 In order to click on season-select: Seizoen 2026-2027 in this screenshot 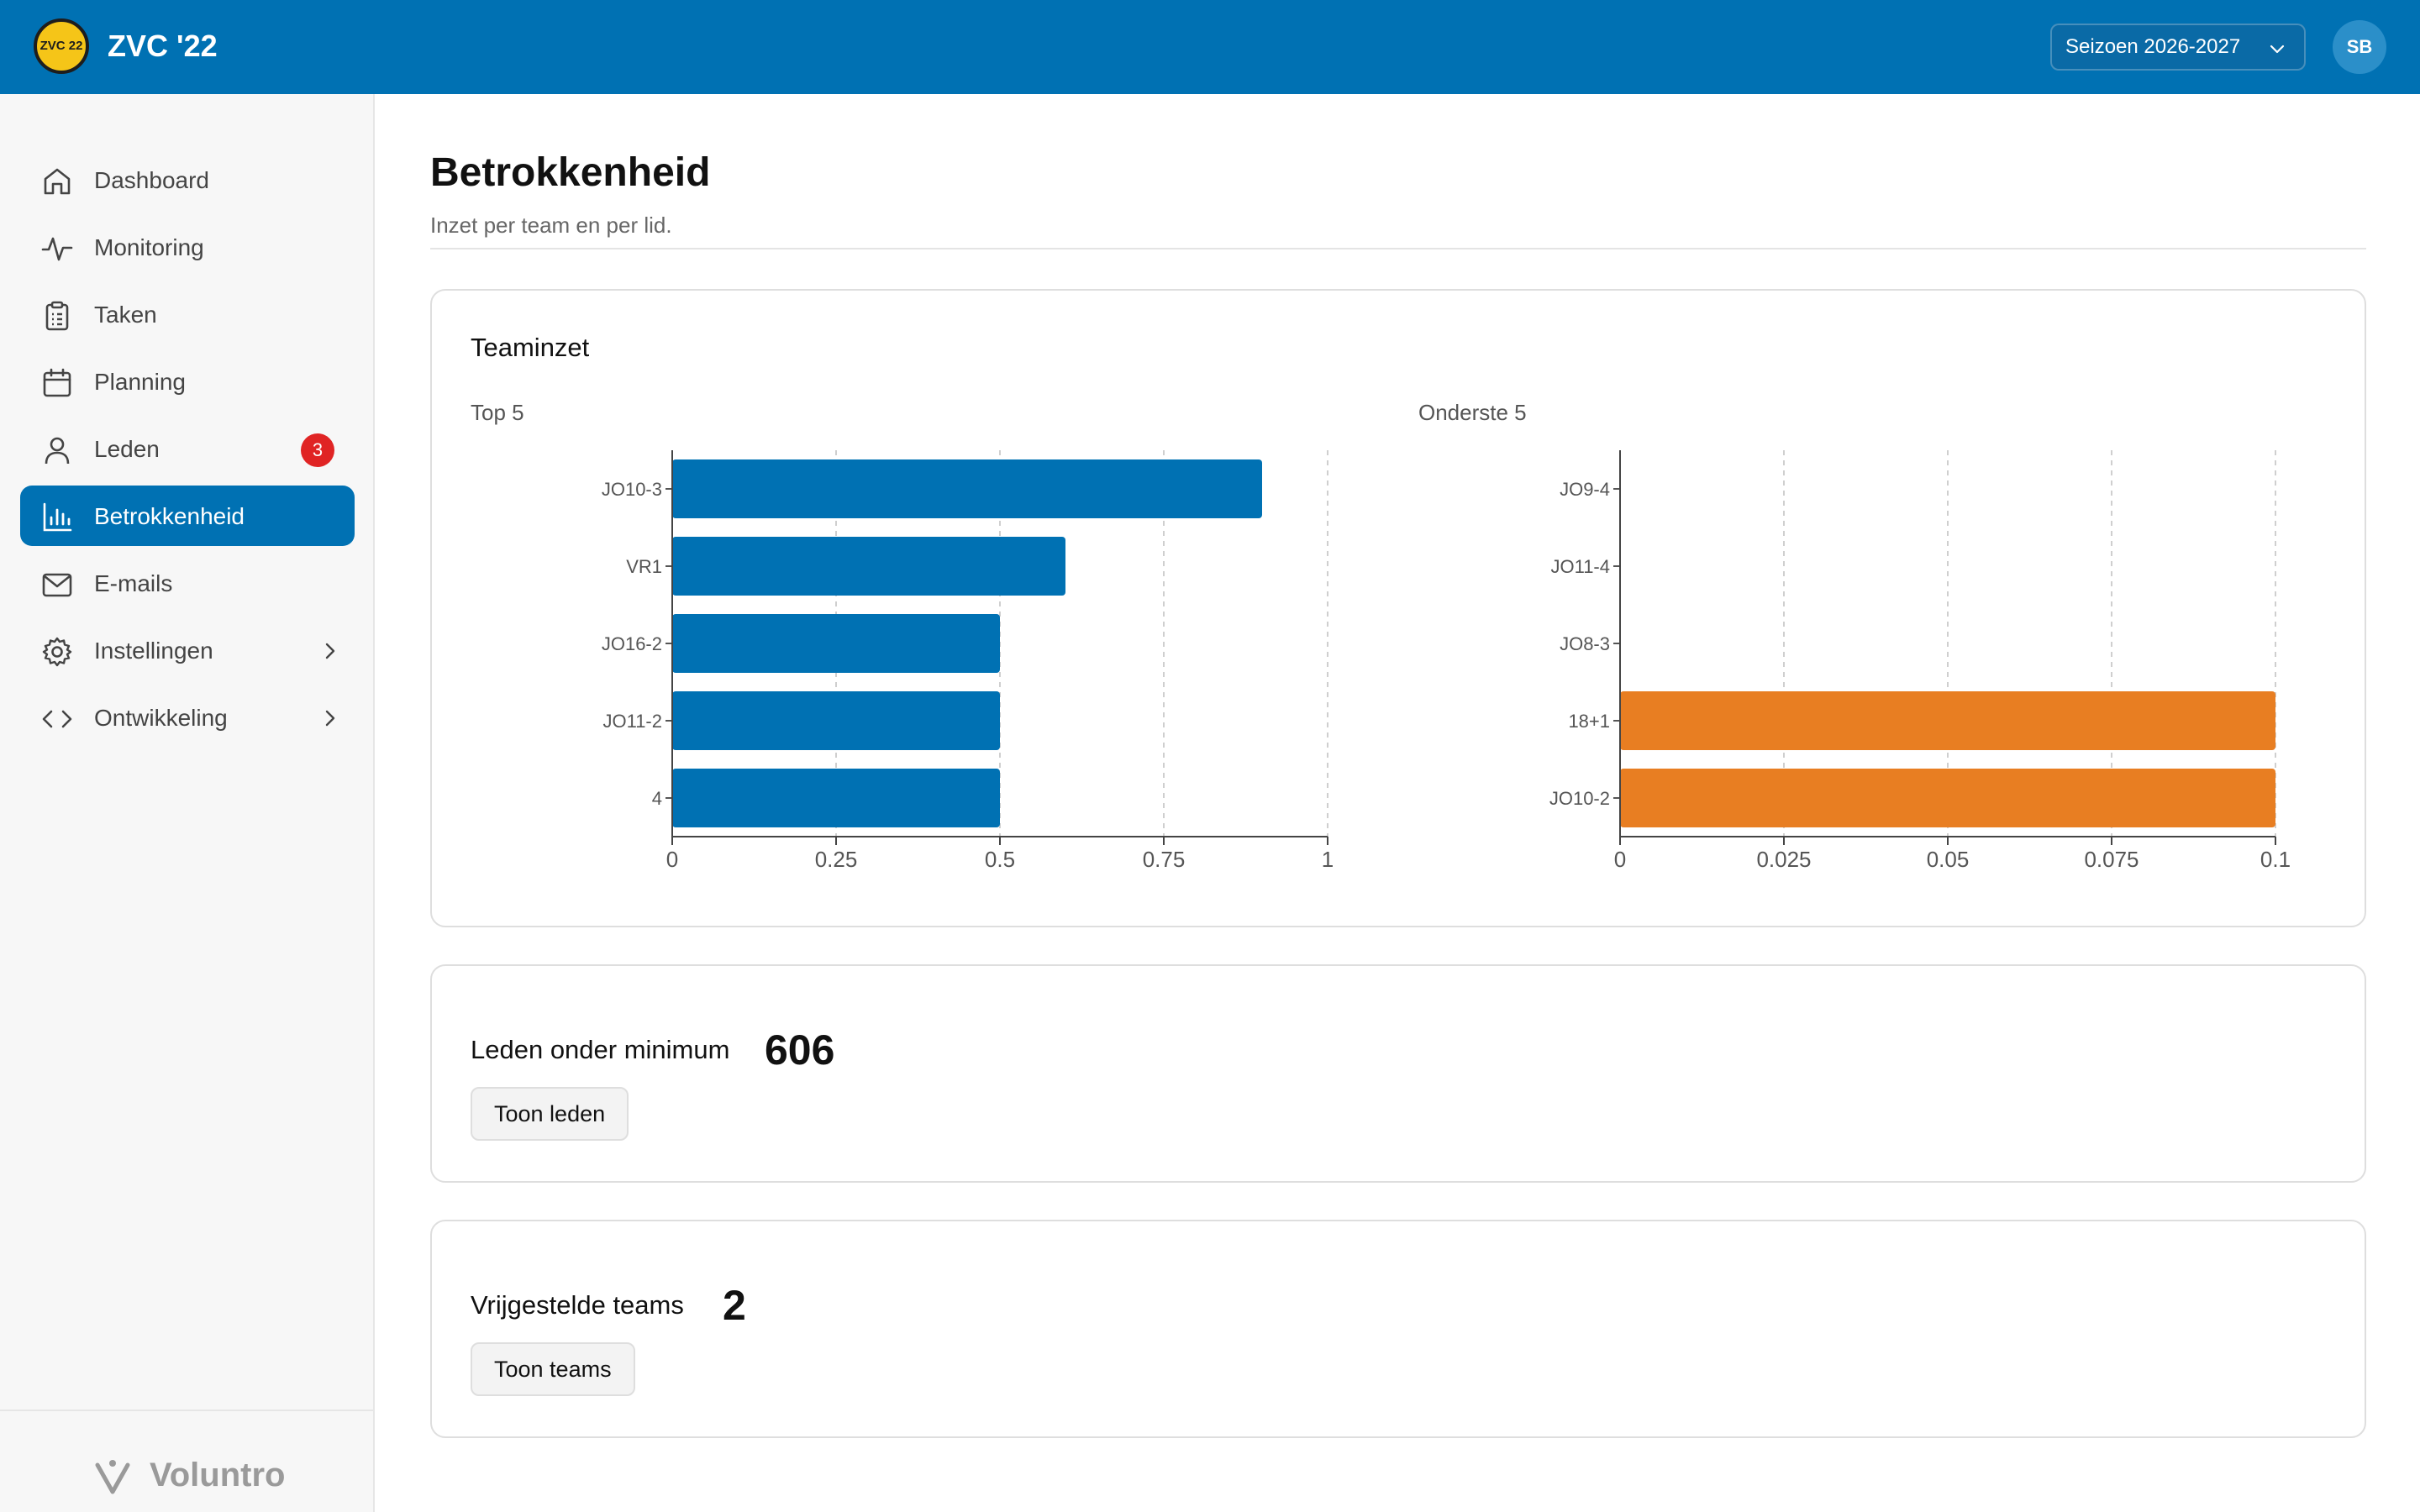, I will do `click(2178, 47)`.